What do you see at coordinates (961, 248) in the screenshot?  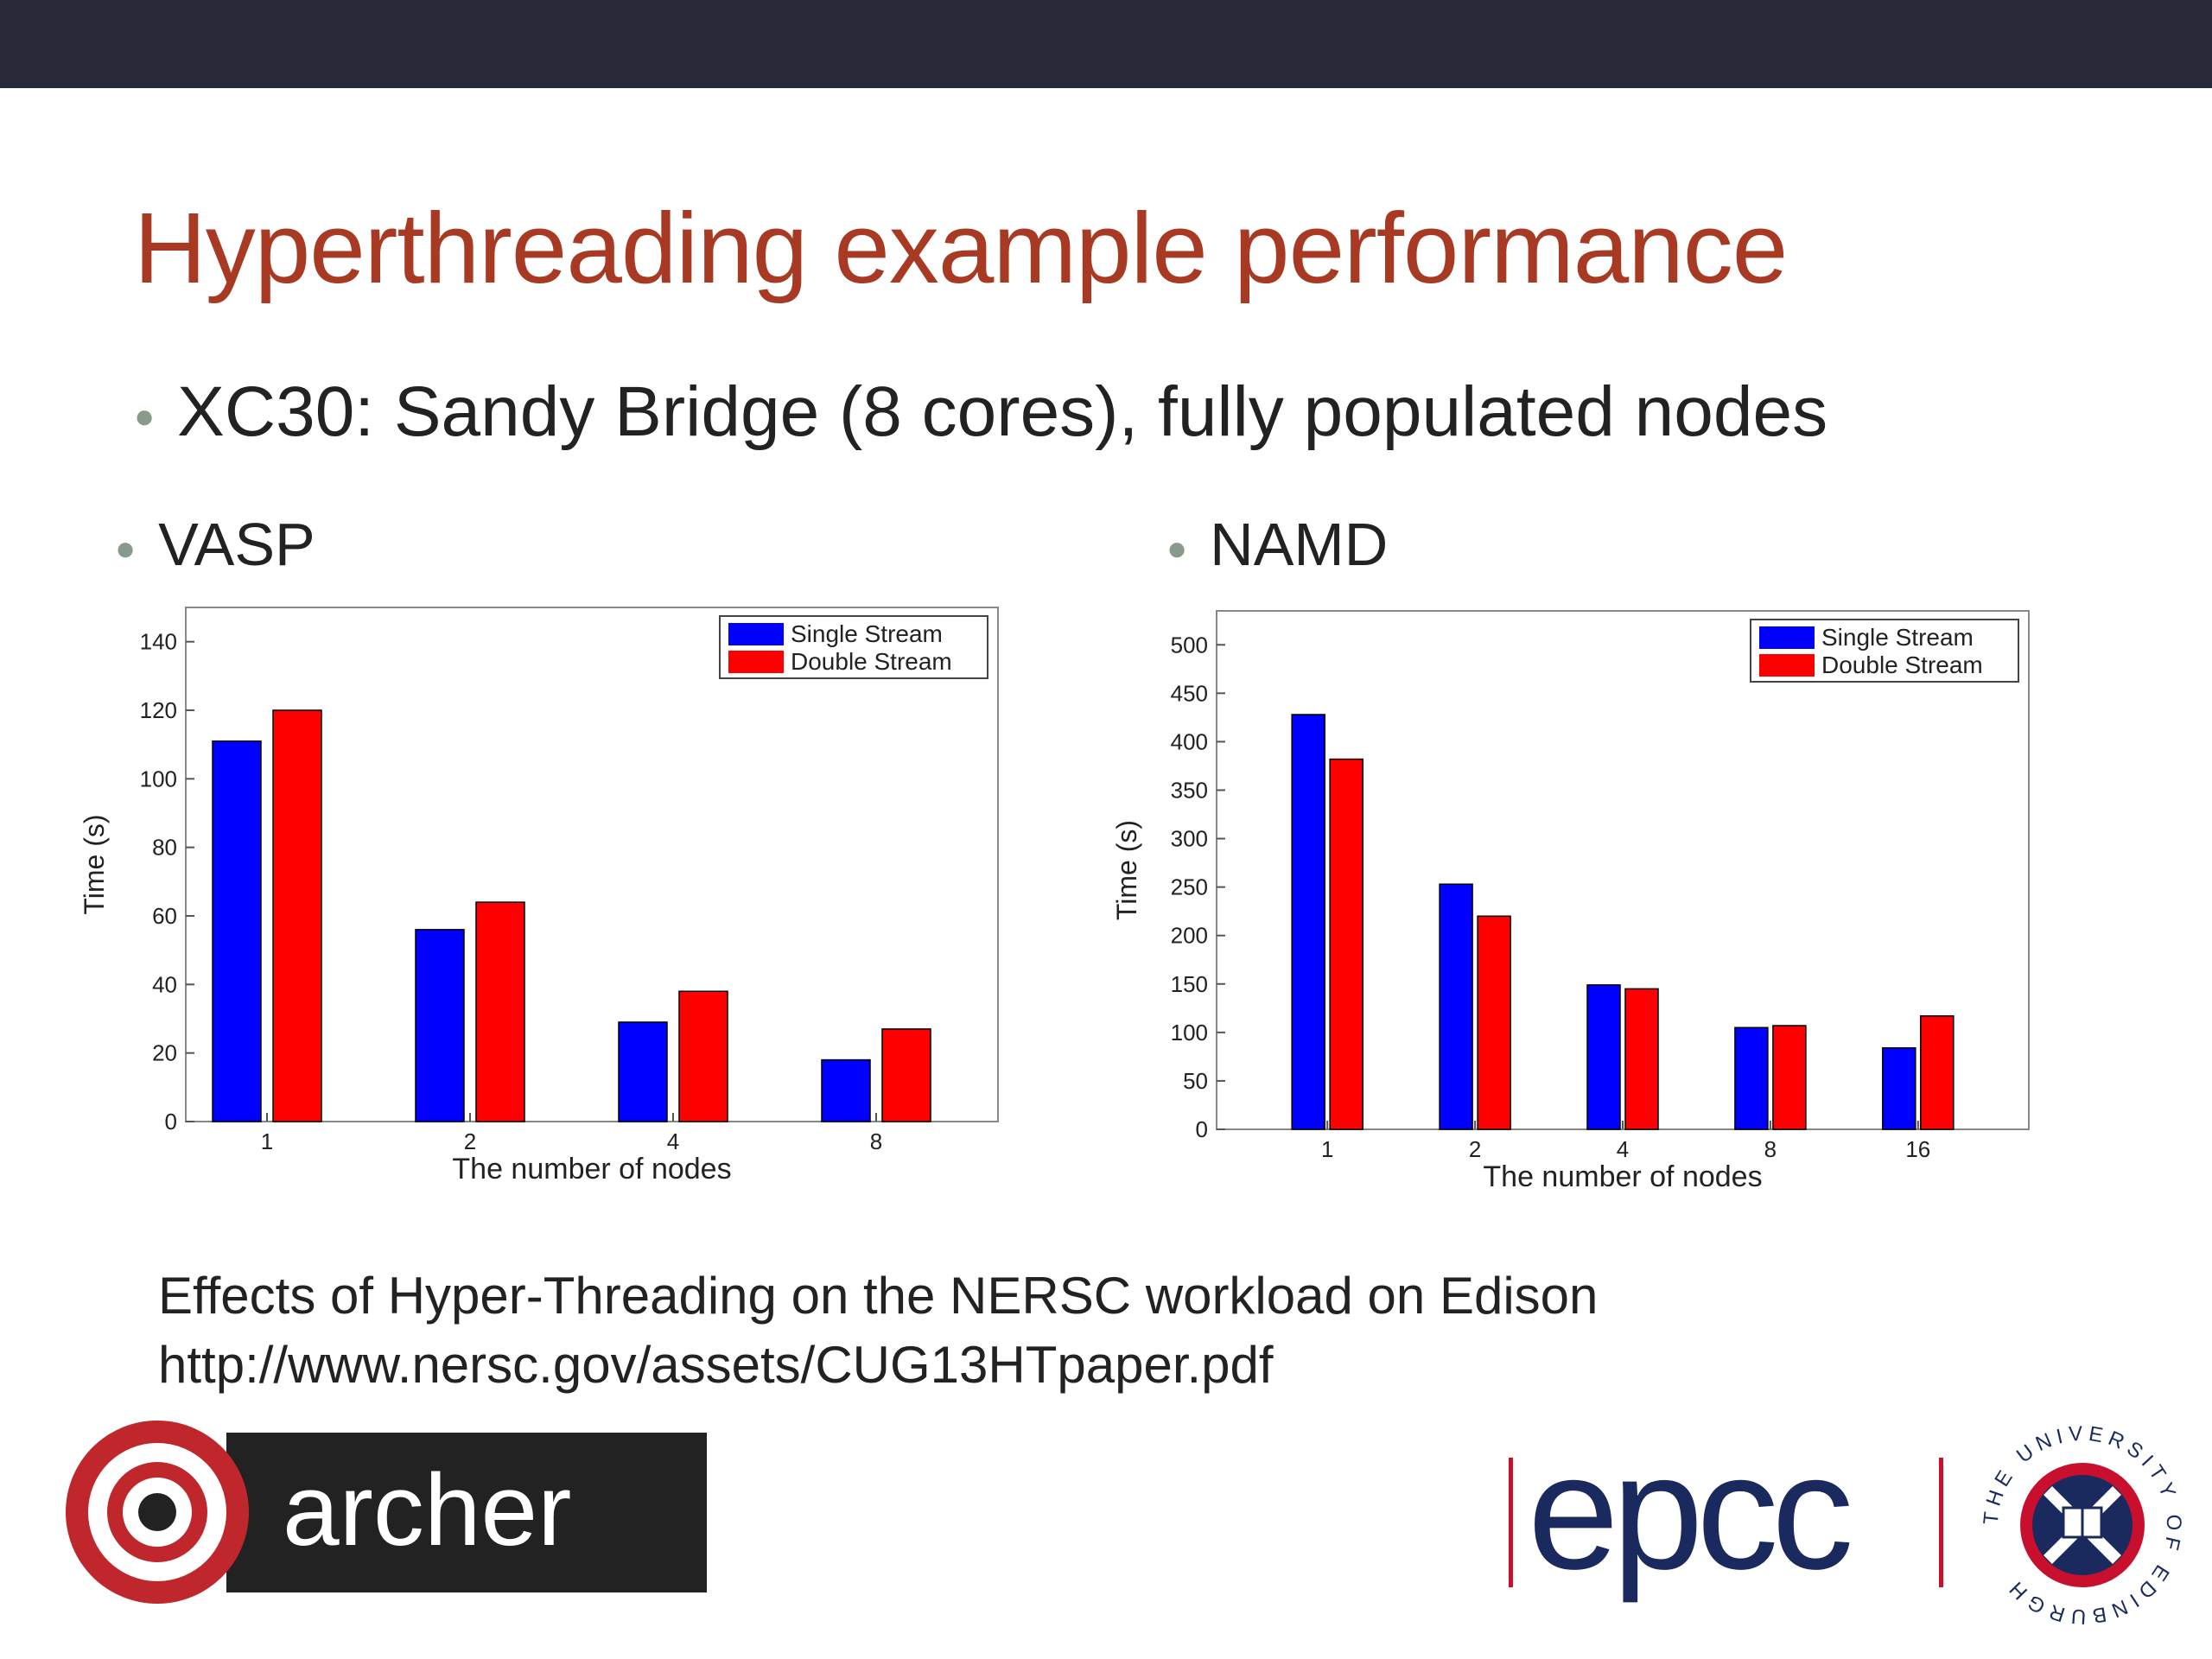 I see `slide-title: Hyperthreading example performance` at bounding box center [961, 248].